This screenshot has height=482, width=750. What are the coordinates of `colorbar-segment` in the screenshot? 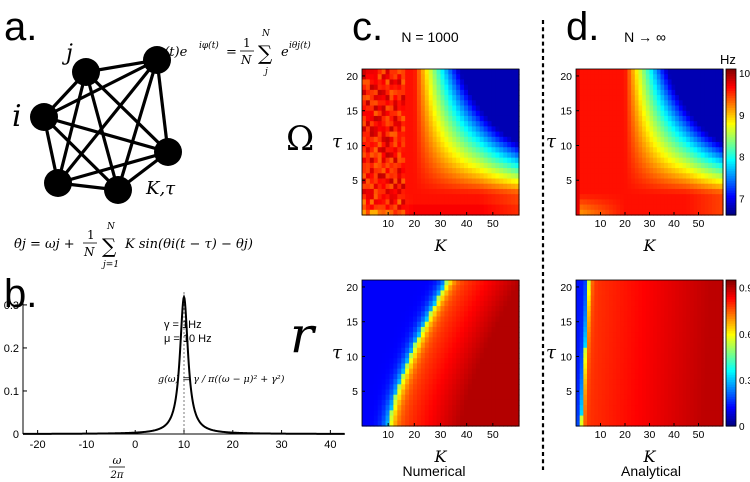 It's located at (731, 408).